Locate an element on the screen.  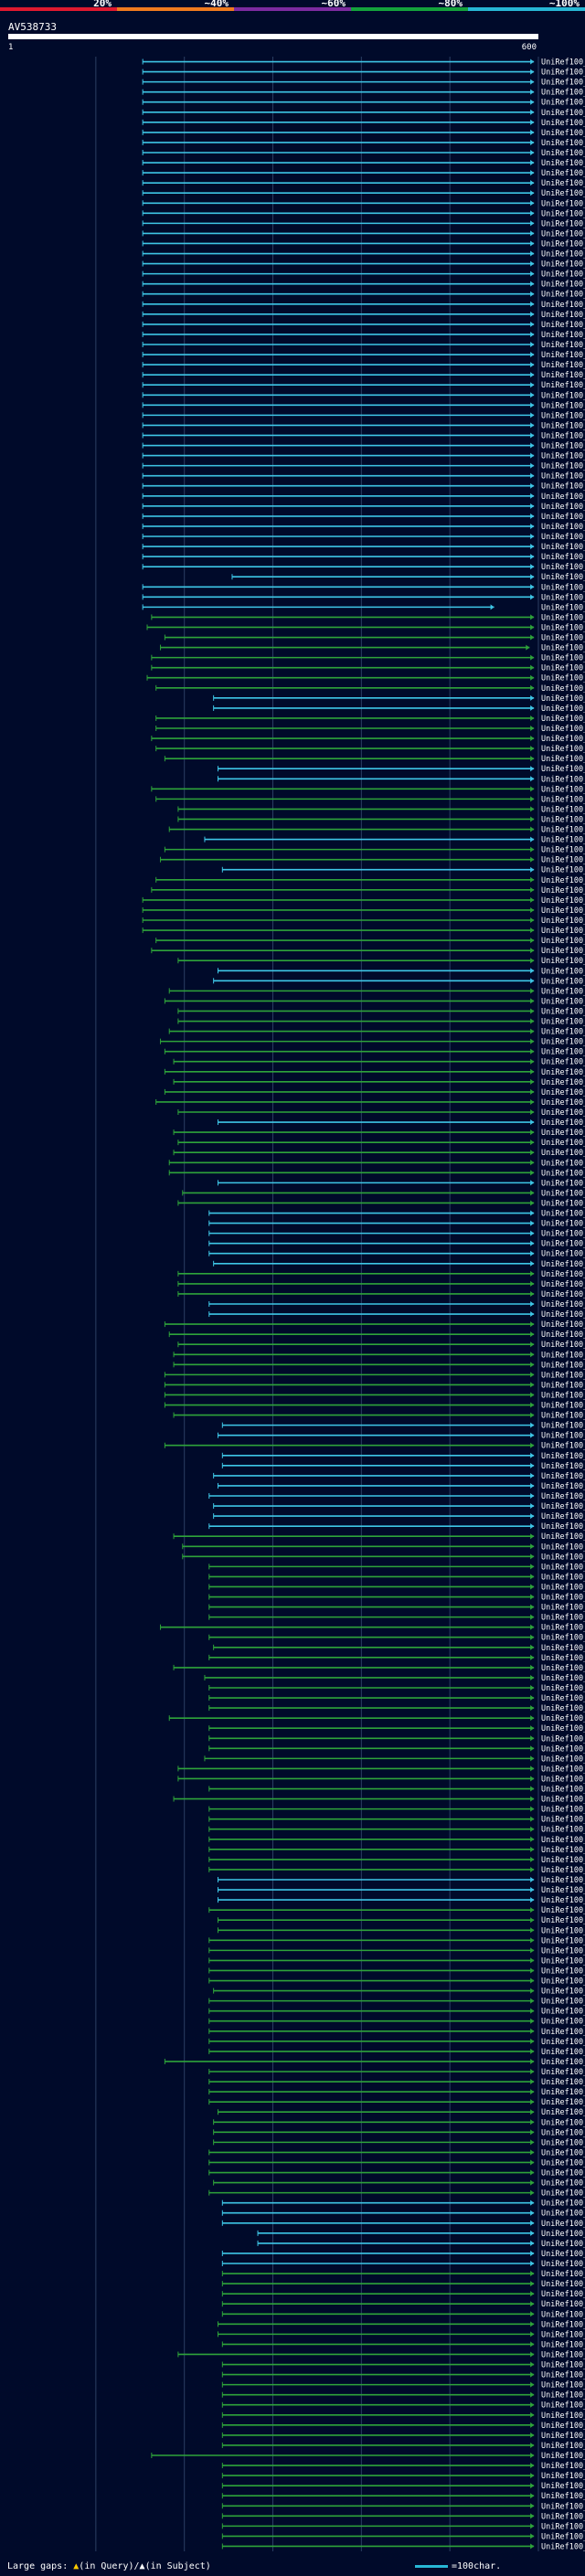
hit-row: UniRef100_A9R692 is located at coordinates (397, 1608).